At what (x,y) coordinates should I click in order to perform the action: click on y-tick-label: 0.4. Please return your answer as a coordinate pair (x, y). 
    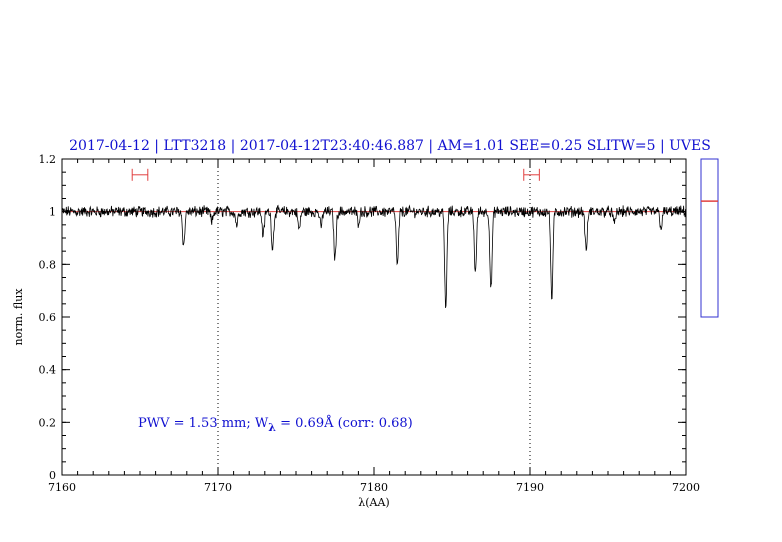
    Looking at the image, I should click on (48, 370).